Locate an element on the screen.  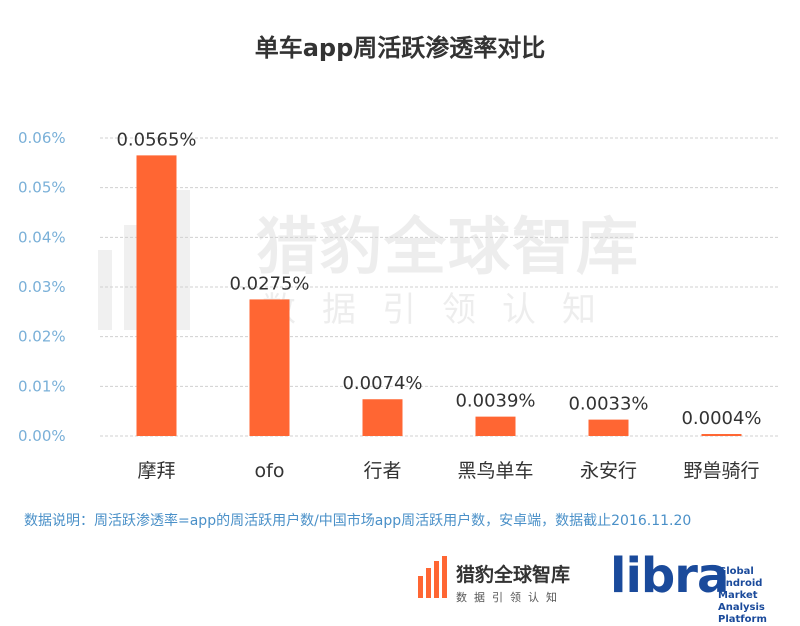
y-tick-label: 0.00% is located at coordinates (42, 436).